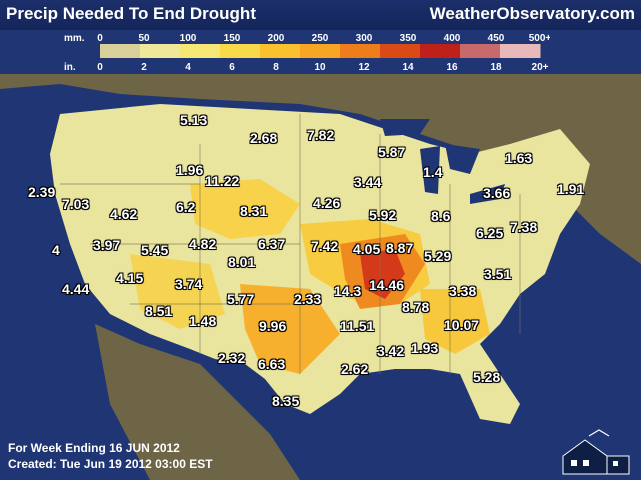 The image size is (641, 480). I want to click on map-value-label: 14.46, so click(387, 285).